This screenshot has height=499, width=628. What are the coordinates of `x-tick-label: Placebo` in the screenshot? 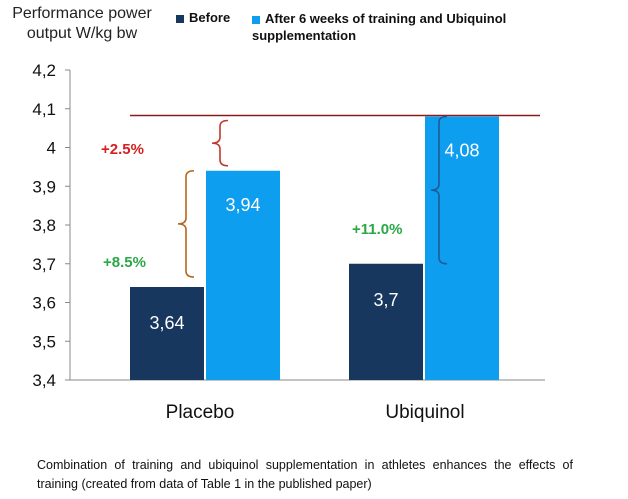 It's located at (200, 412).